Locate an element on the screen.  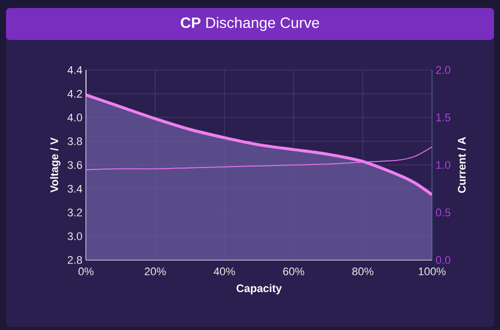
y2-axis-title: Current / A is located at coordinates (462, 164).